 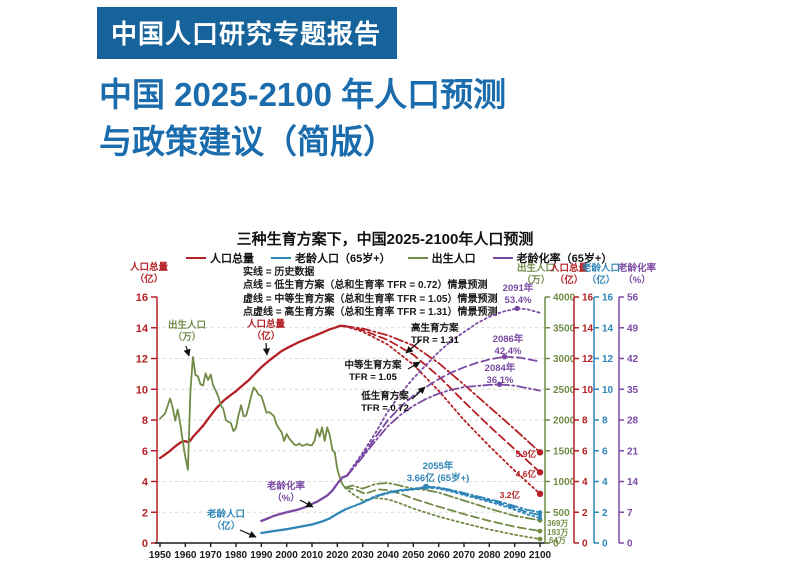 I want to click on annotation-high-scenario: 高生育方案 TFR = 1.31, so click(x=449, y=335).